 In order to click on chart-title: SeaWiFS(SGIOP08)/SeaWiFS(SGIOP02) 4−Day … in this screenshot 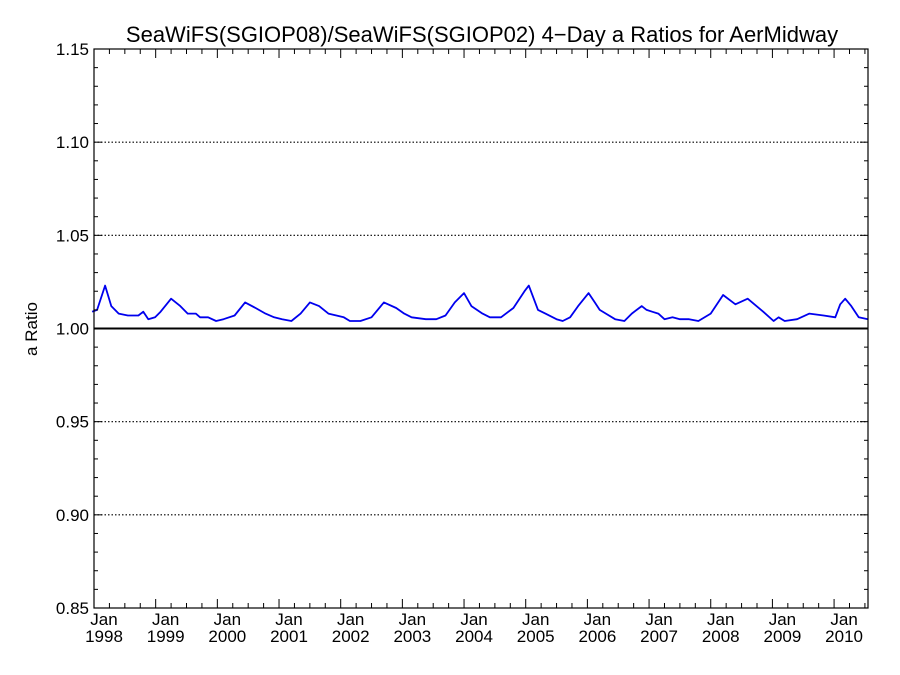, I will do `click(482, 34)`.